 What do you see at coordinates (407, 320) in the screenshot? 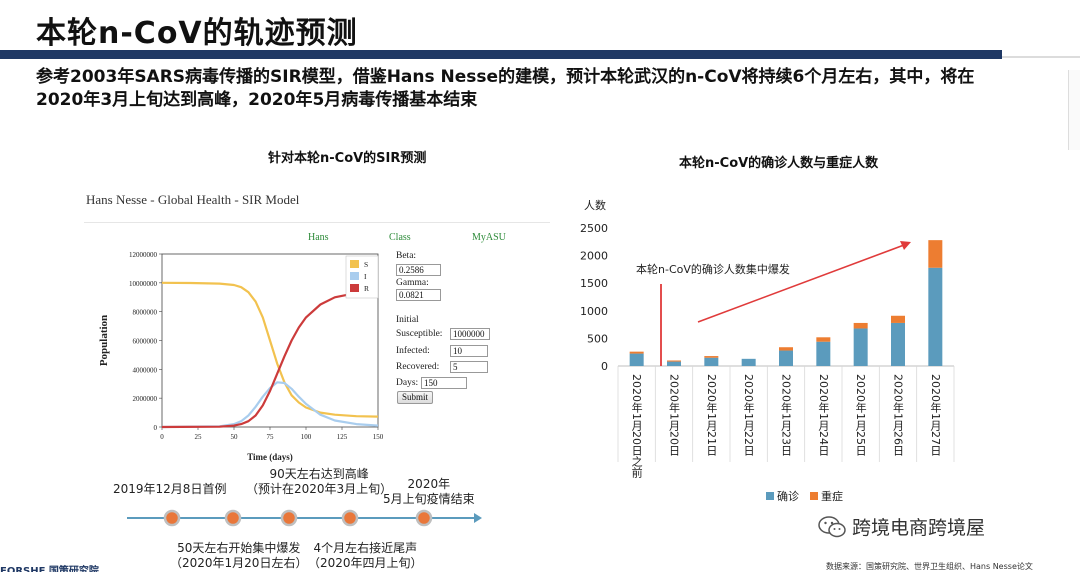
I see `initial-label: Initial` at bounding box center [407, 320].